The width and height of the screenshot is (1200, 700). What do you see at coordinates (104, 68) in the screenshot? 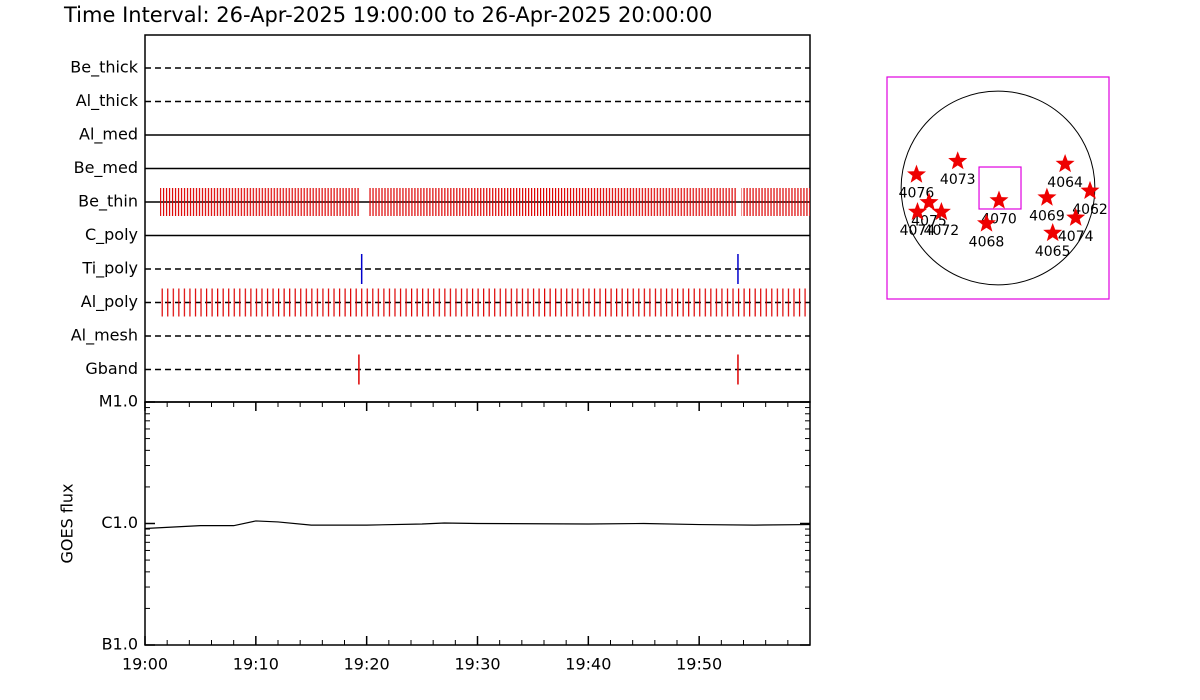
I see `filter-label: Be_thick` at bounding box center [104, 68].